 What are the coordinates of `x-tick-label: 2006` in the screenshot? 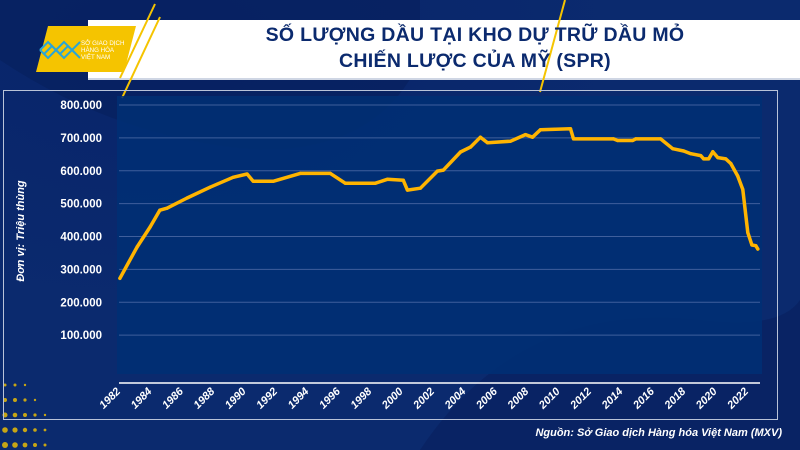 It's located at (486, 398).